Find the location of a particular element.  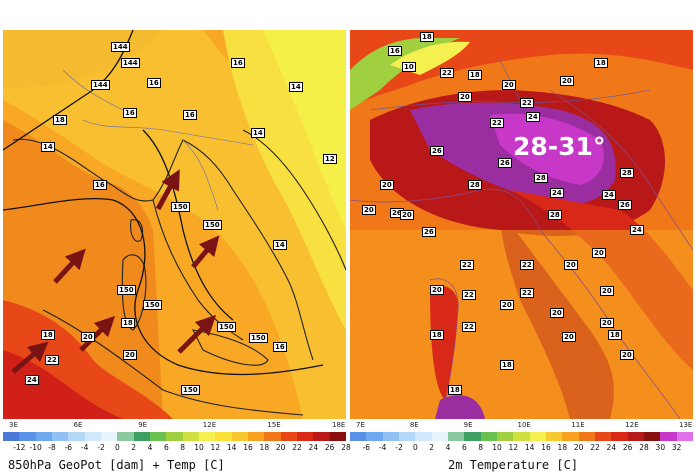

left-lon-axis: 3E 6E 9E 12E 15E 18E is located at coordinates (174, 425).